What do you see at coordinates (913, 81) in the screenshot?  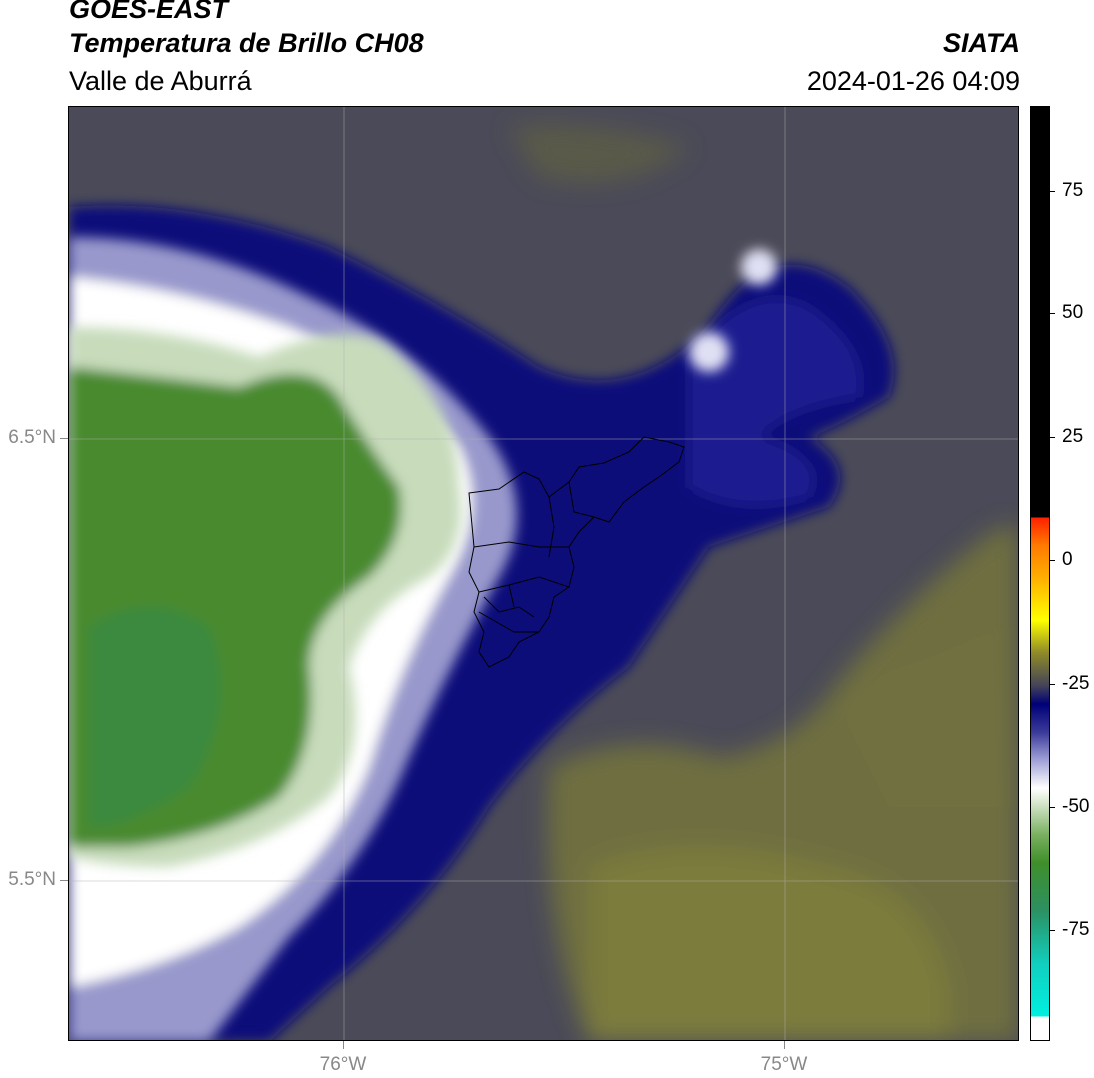 I see `datetime-label: 2024-01-26 04:09` at bounding box center [913, 81].